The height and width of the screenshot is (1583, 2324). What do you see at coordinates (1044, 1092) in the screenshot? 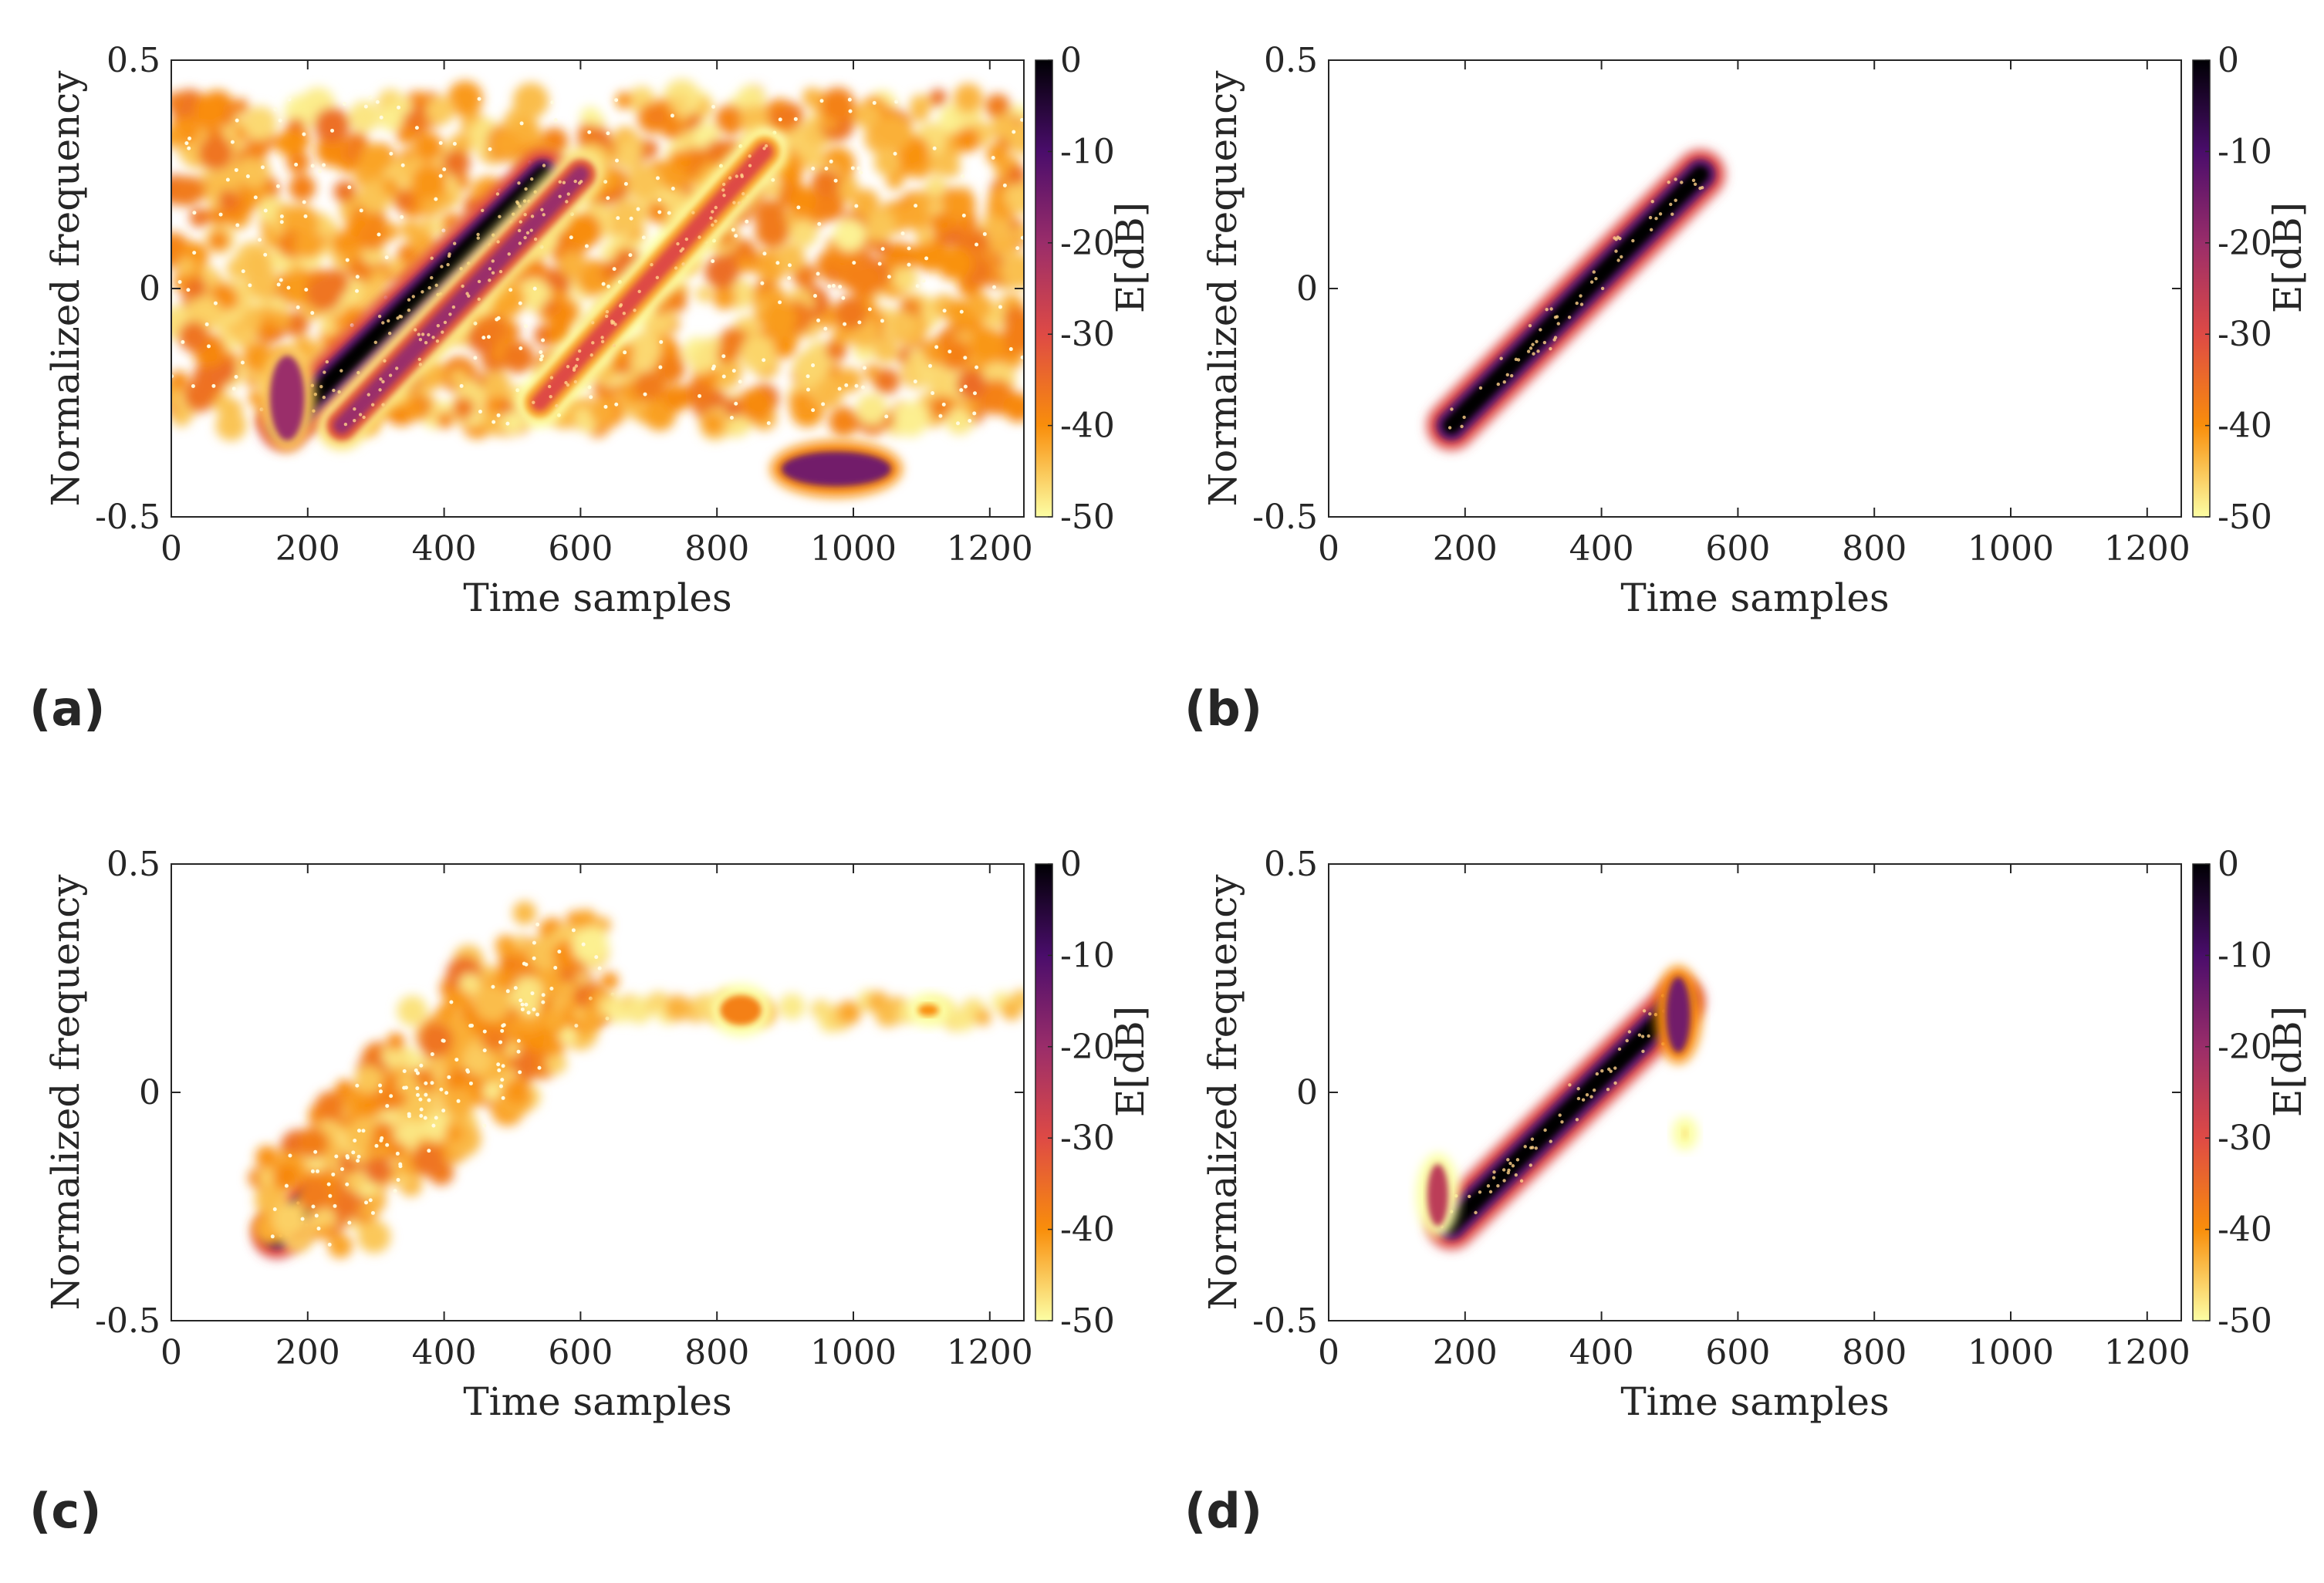
I see `colorbar` at bounding box center [1044, 1092].